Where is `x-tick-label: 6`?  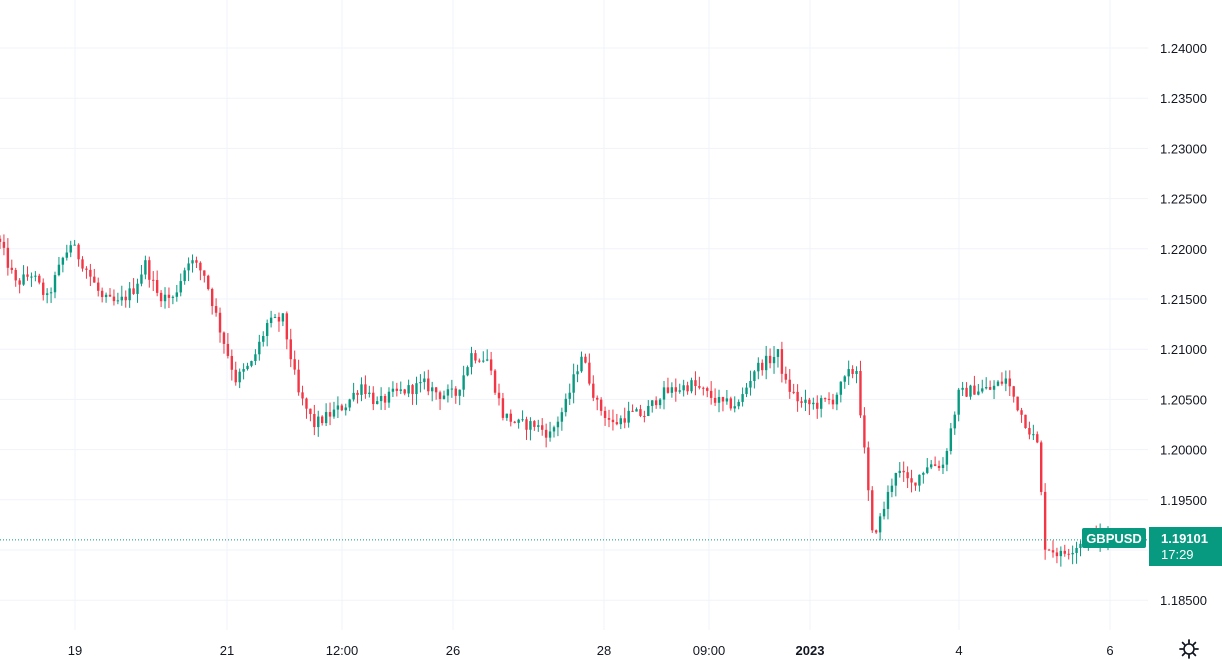
x-tick-label: 6 is located at coordinates (1109, 650).